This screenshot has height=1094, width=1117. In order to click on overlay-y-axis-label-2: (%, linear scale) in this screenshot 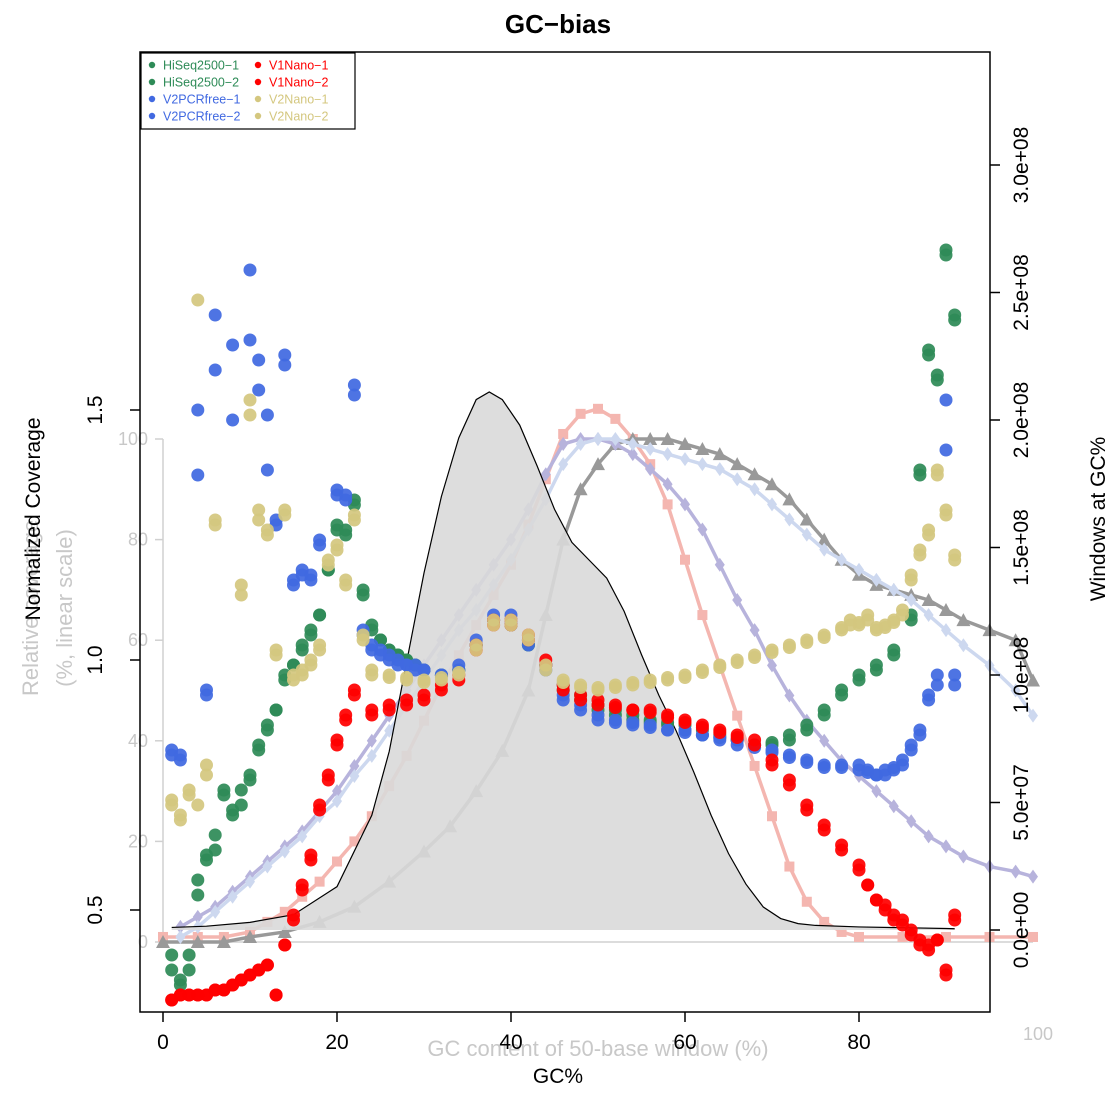, I will do `click(64, 608)`.